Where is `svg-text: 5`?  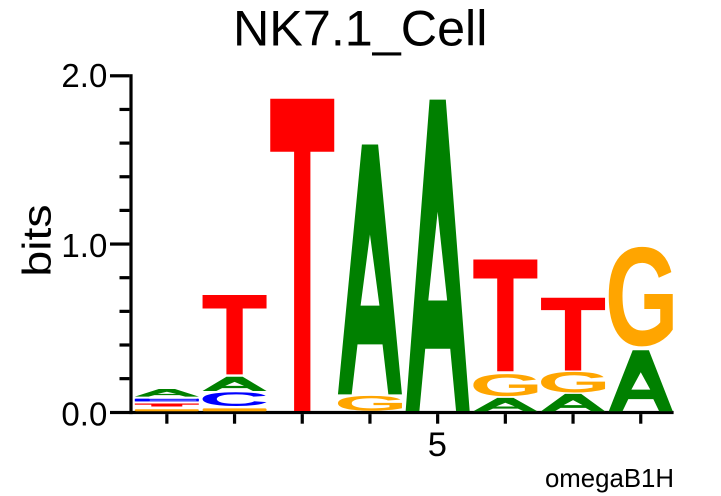
svg-text: 5 is located at coordinates (437, 445).